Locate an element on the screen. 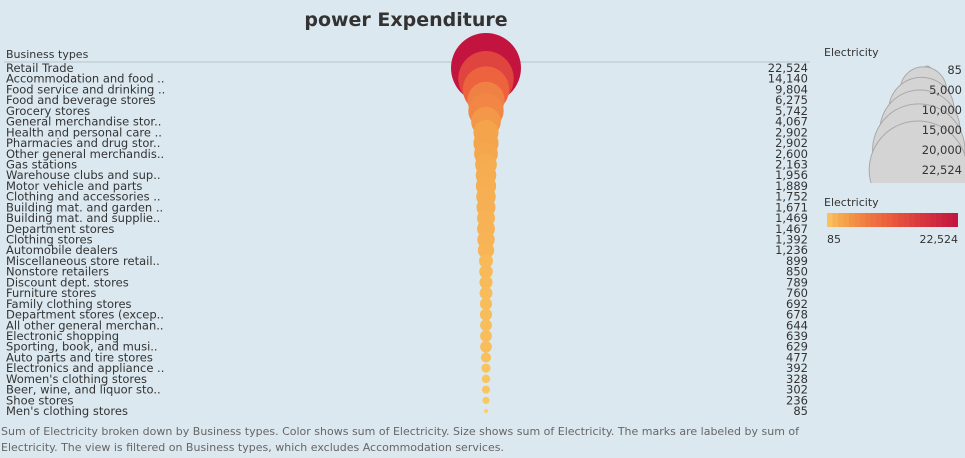  value-label: 2,600 is located at coordinates (791, 154).